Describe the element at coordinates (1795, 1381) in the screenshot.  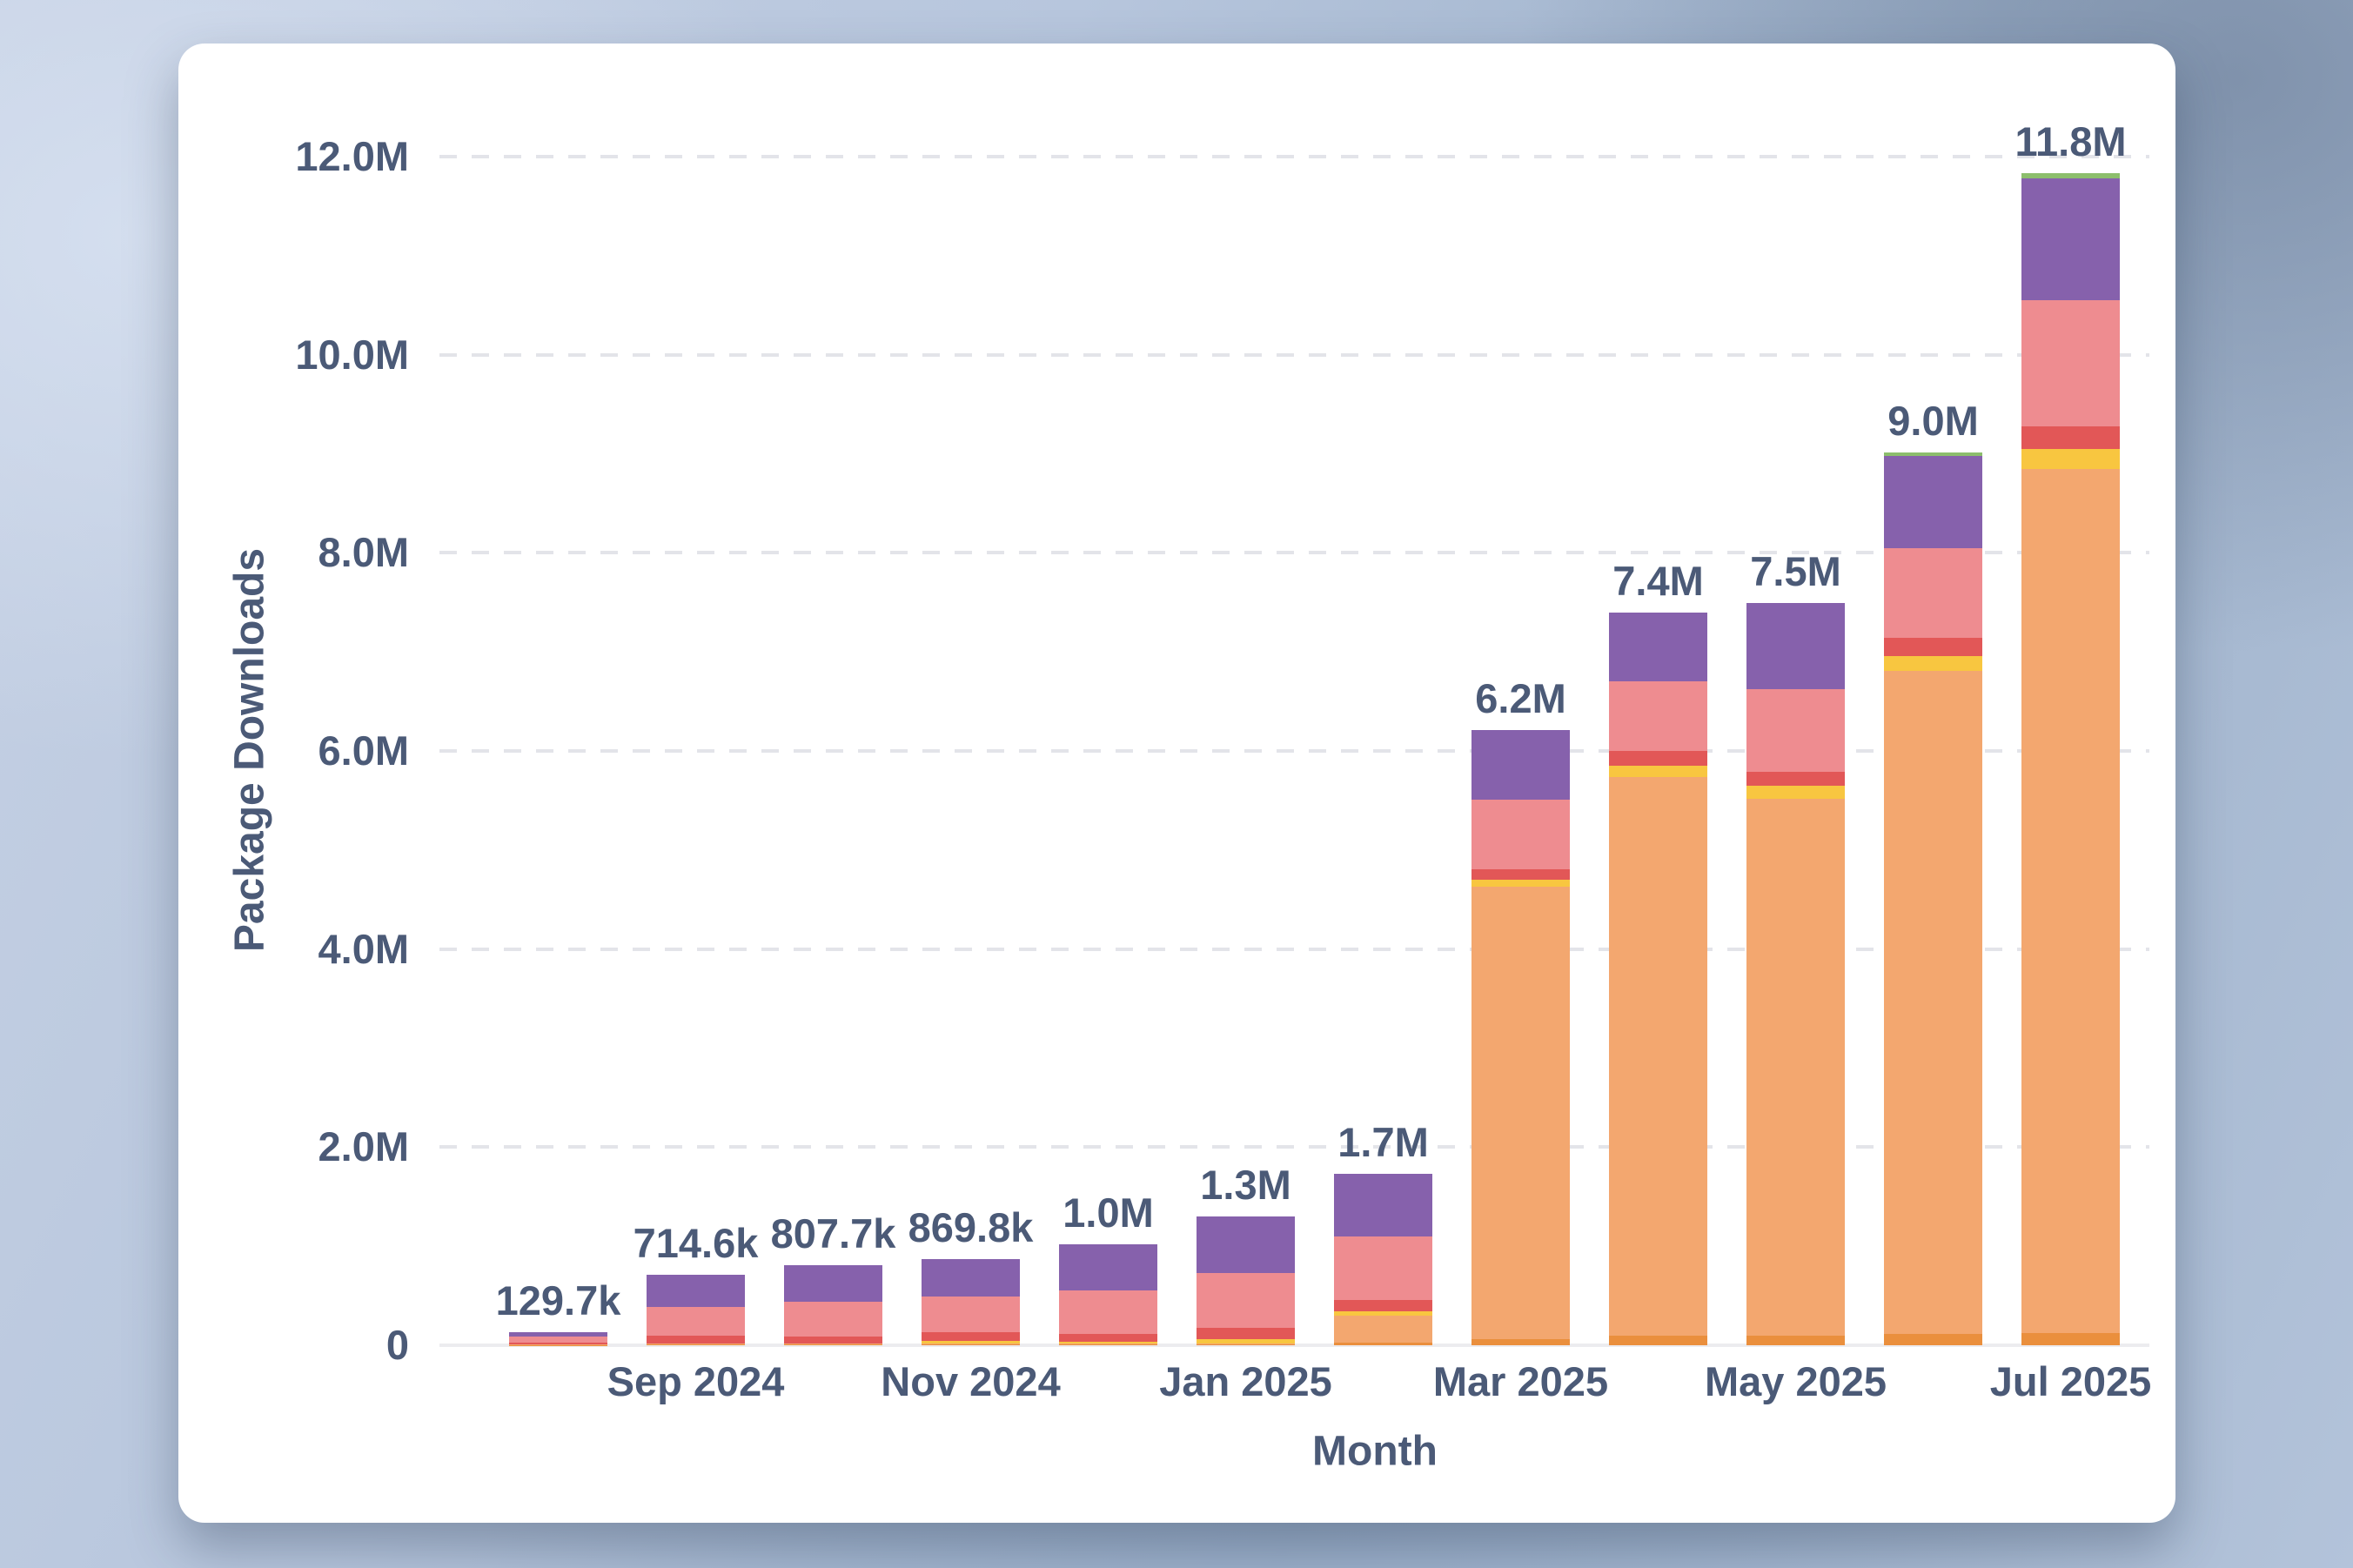
I see `x-tick-label: May 2025` at that location.